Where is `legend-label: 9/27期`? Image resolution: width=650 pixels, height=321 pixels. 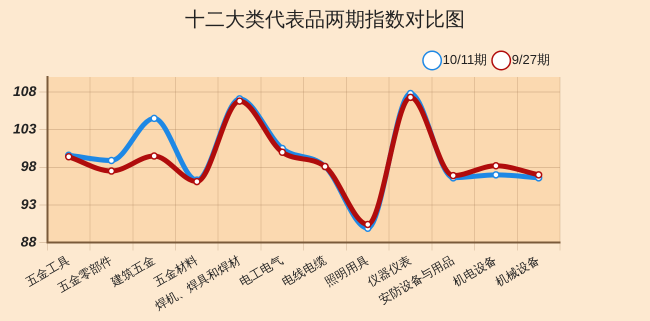
legend-label: 9/27期 is located at coordinates (531, 60).